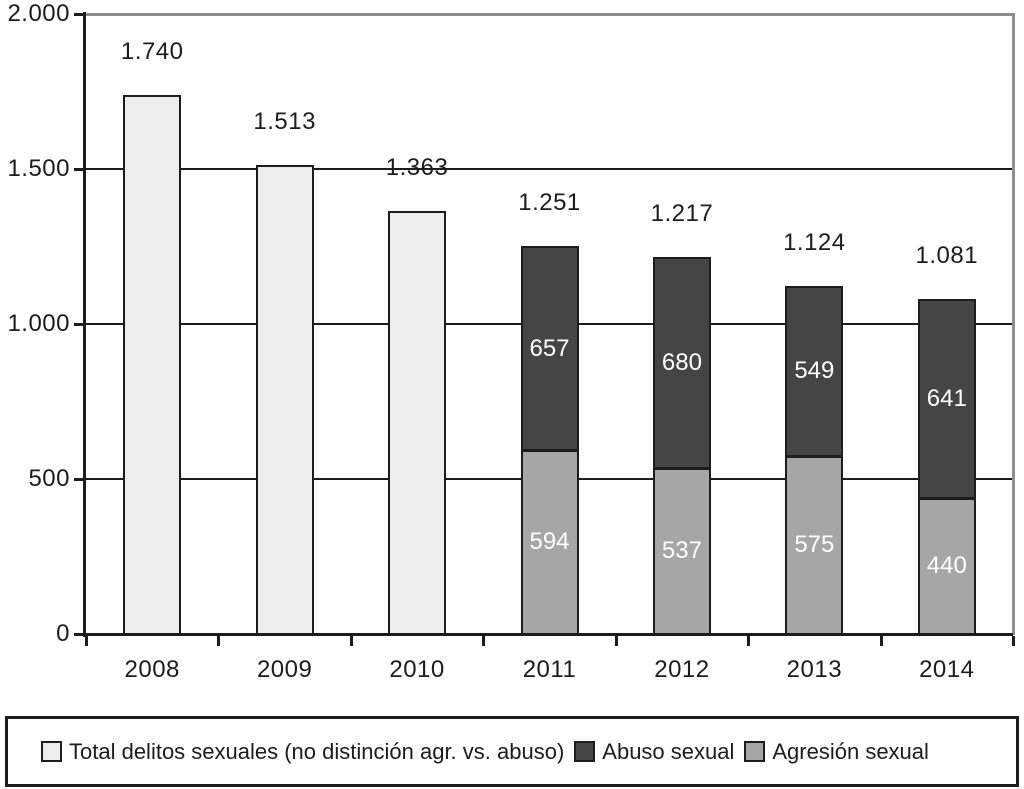  I want to click on legend-item-agresion: Agresión sexual, so click(836, 752).